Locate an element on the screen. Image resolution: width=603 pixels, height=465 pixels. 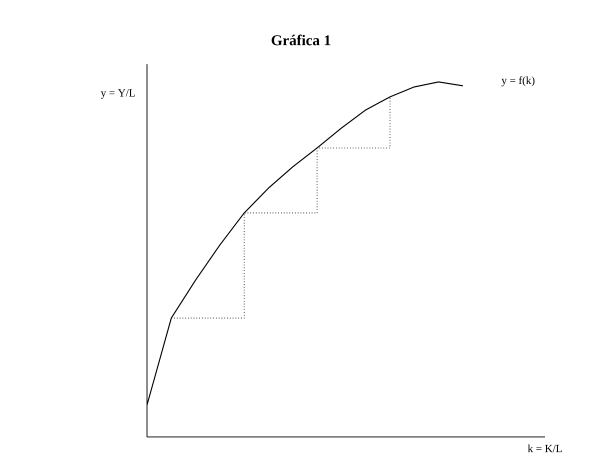
chart-title: Gráfica 1 is located at coordinates (301, 40).